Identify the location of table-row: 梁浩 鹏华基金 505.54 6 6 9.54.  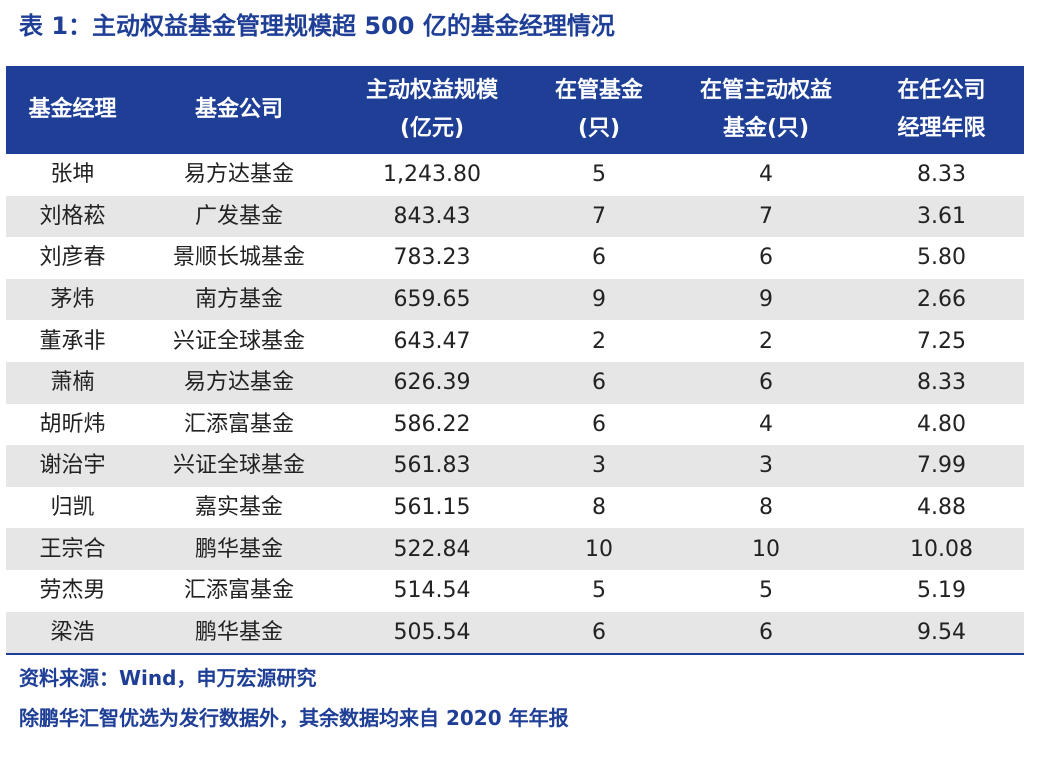
(515, 632).